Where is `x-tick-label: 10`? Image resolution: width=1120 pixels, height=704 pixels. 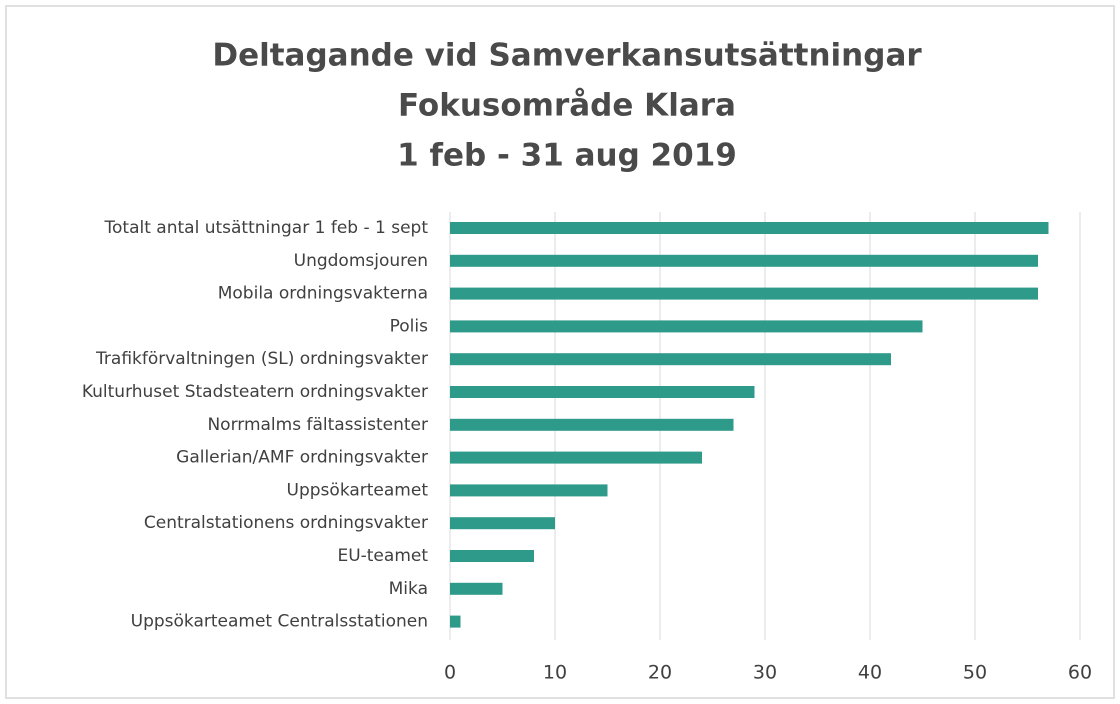 x-tick-label: 10 is located at coordinates (555, 673).